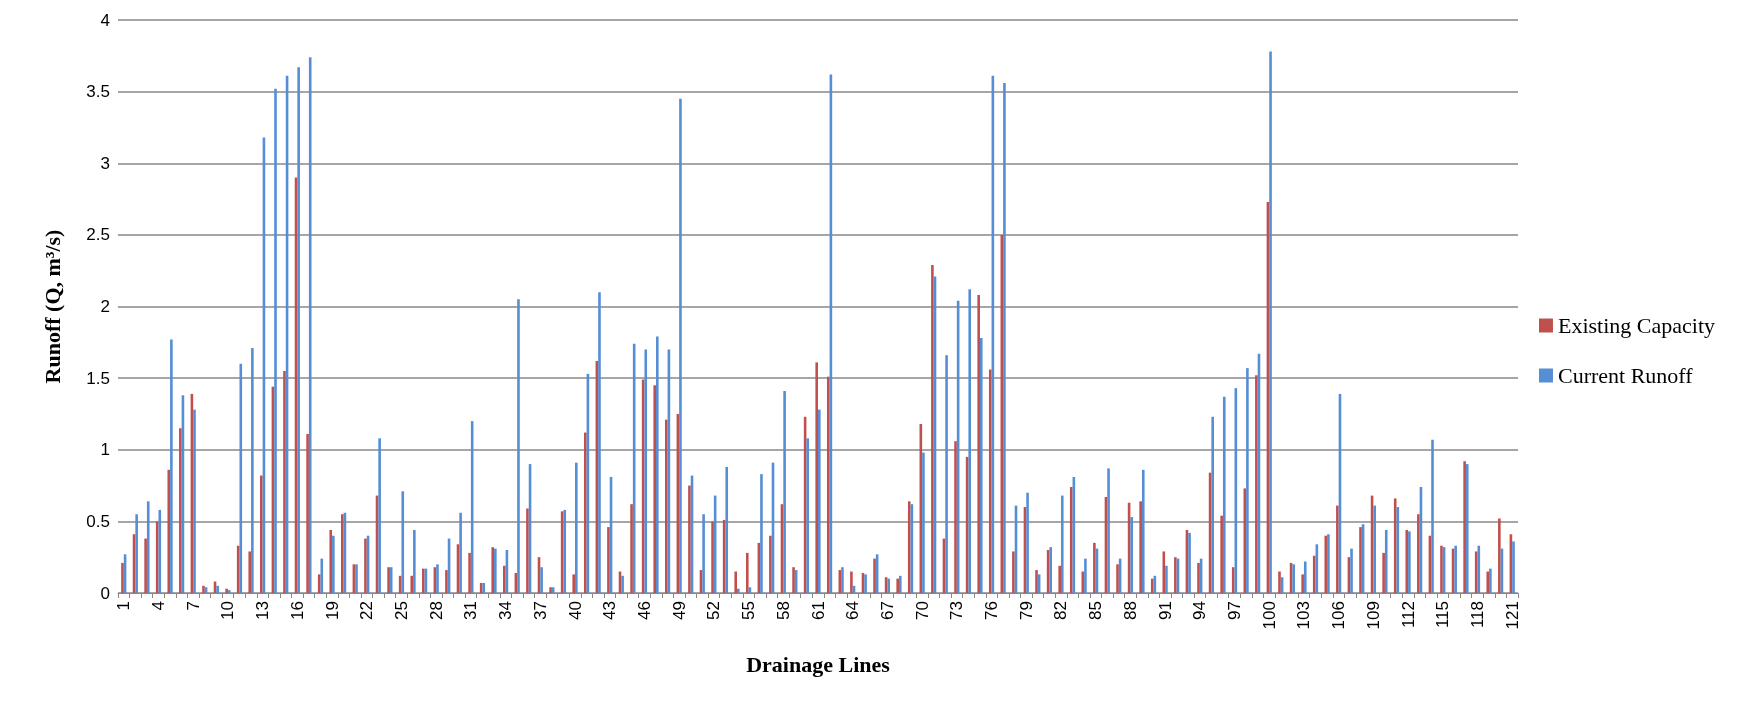 Image resolution: width=1739 pixels, height=703 pixels. What do you see at coordinates (471, 610) in the screenshot?
I see `x-tick-label: 31` at bounding box center [471, 610].